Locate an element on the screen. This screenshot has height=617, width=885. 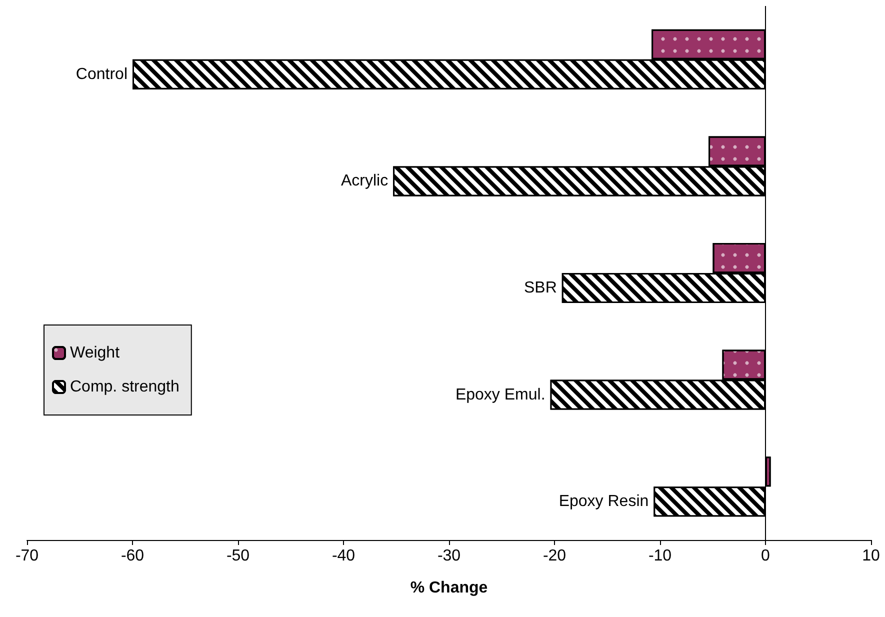
x-axis-title: % Change is located at coordinates (449, 588).